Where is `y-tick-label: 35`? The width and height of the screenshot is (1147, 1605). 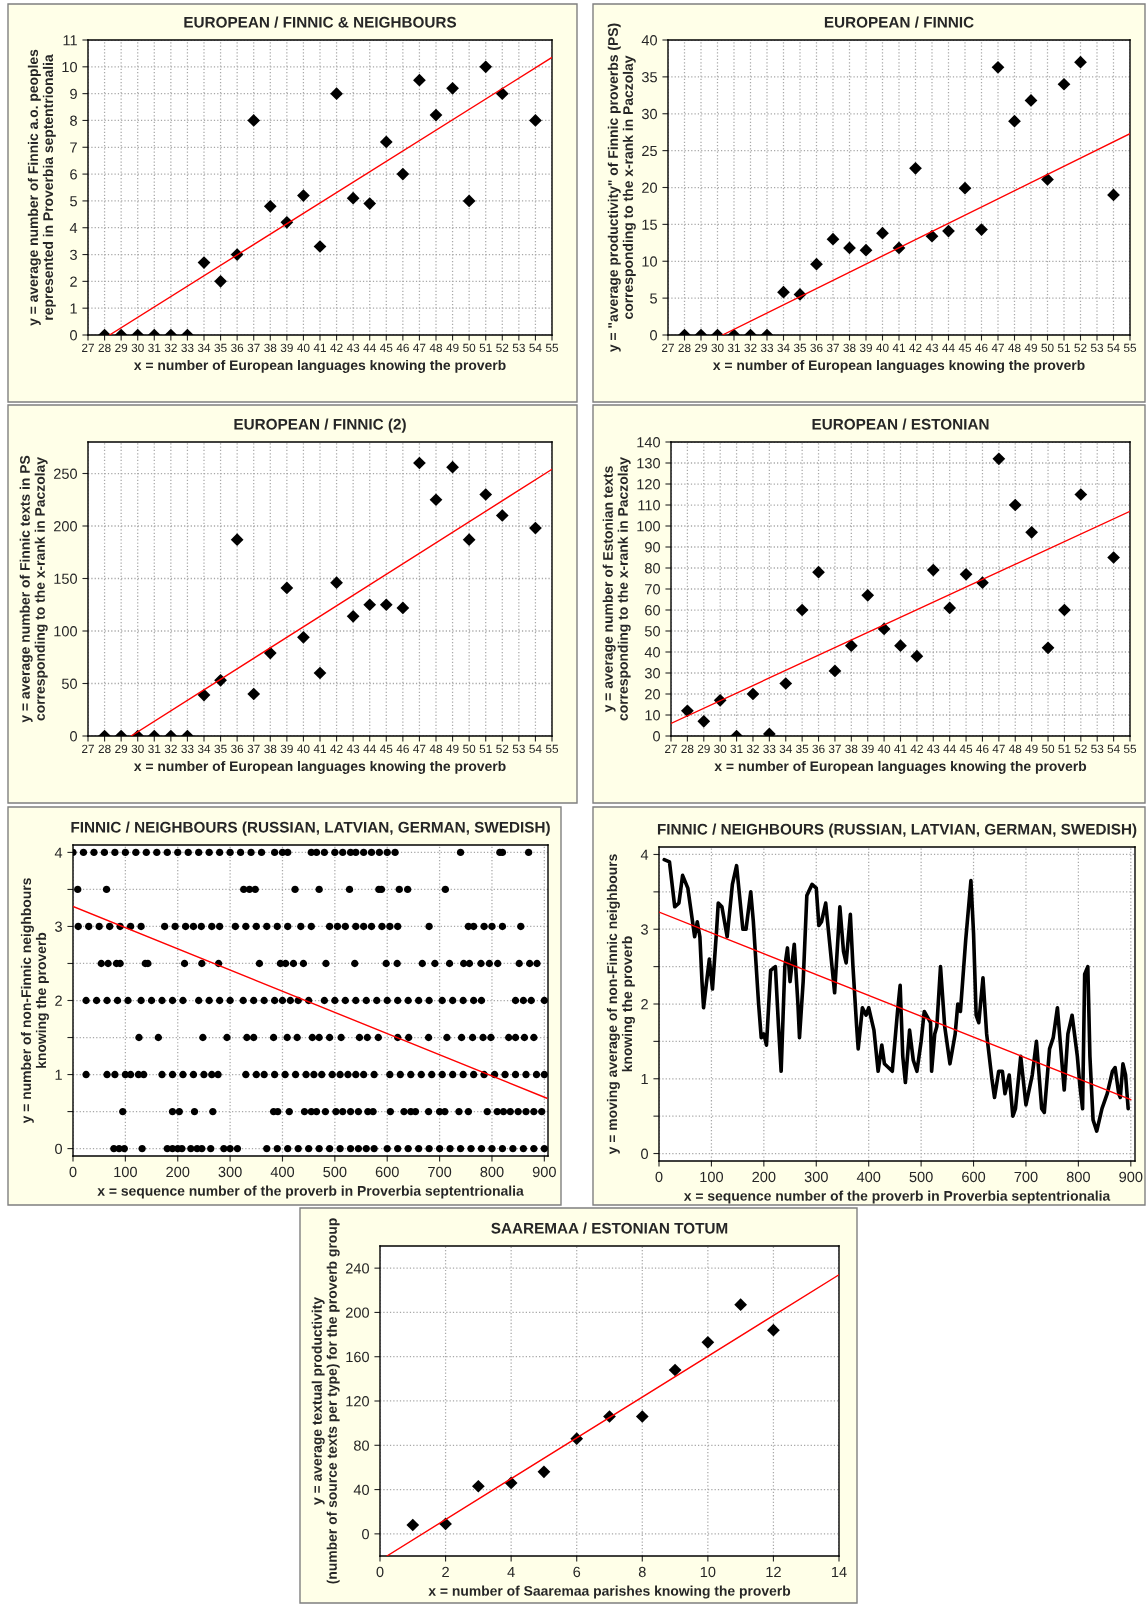
y-tick-label: 35 is located at coordinates (649, 77).